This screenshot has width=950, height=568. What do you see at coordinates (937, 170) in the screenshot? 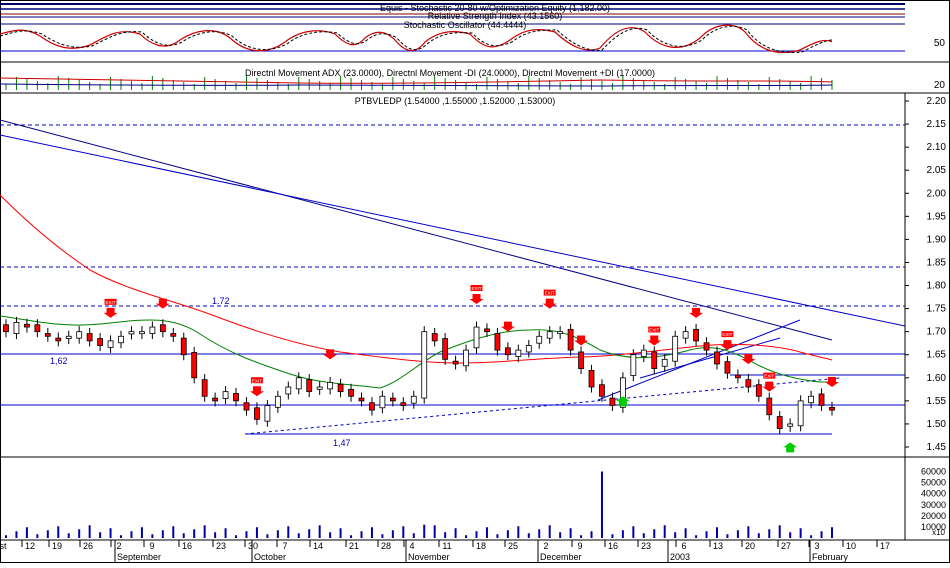
I see `price-axis-tick: 2.05` at bounding box center [937, 170].